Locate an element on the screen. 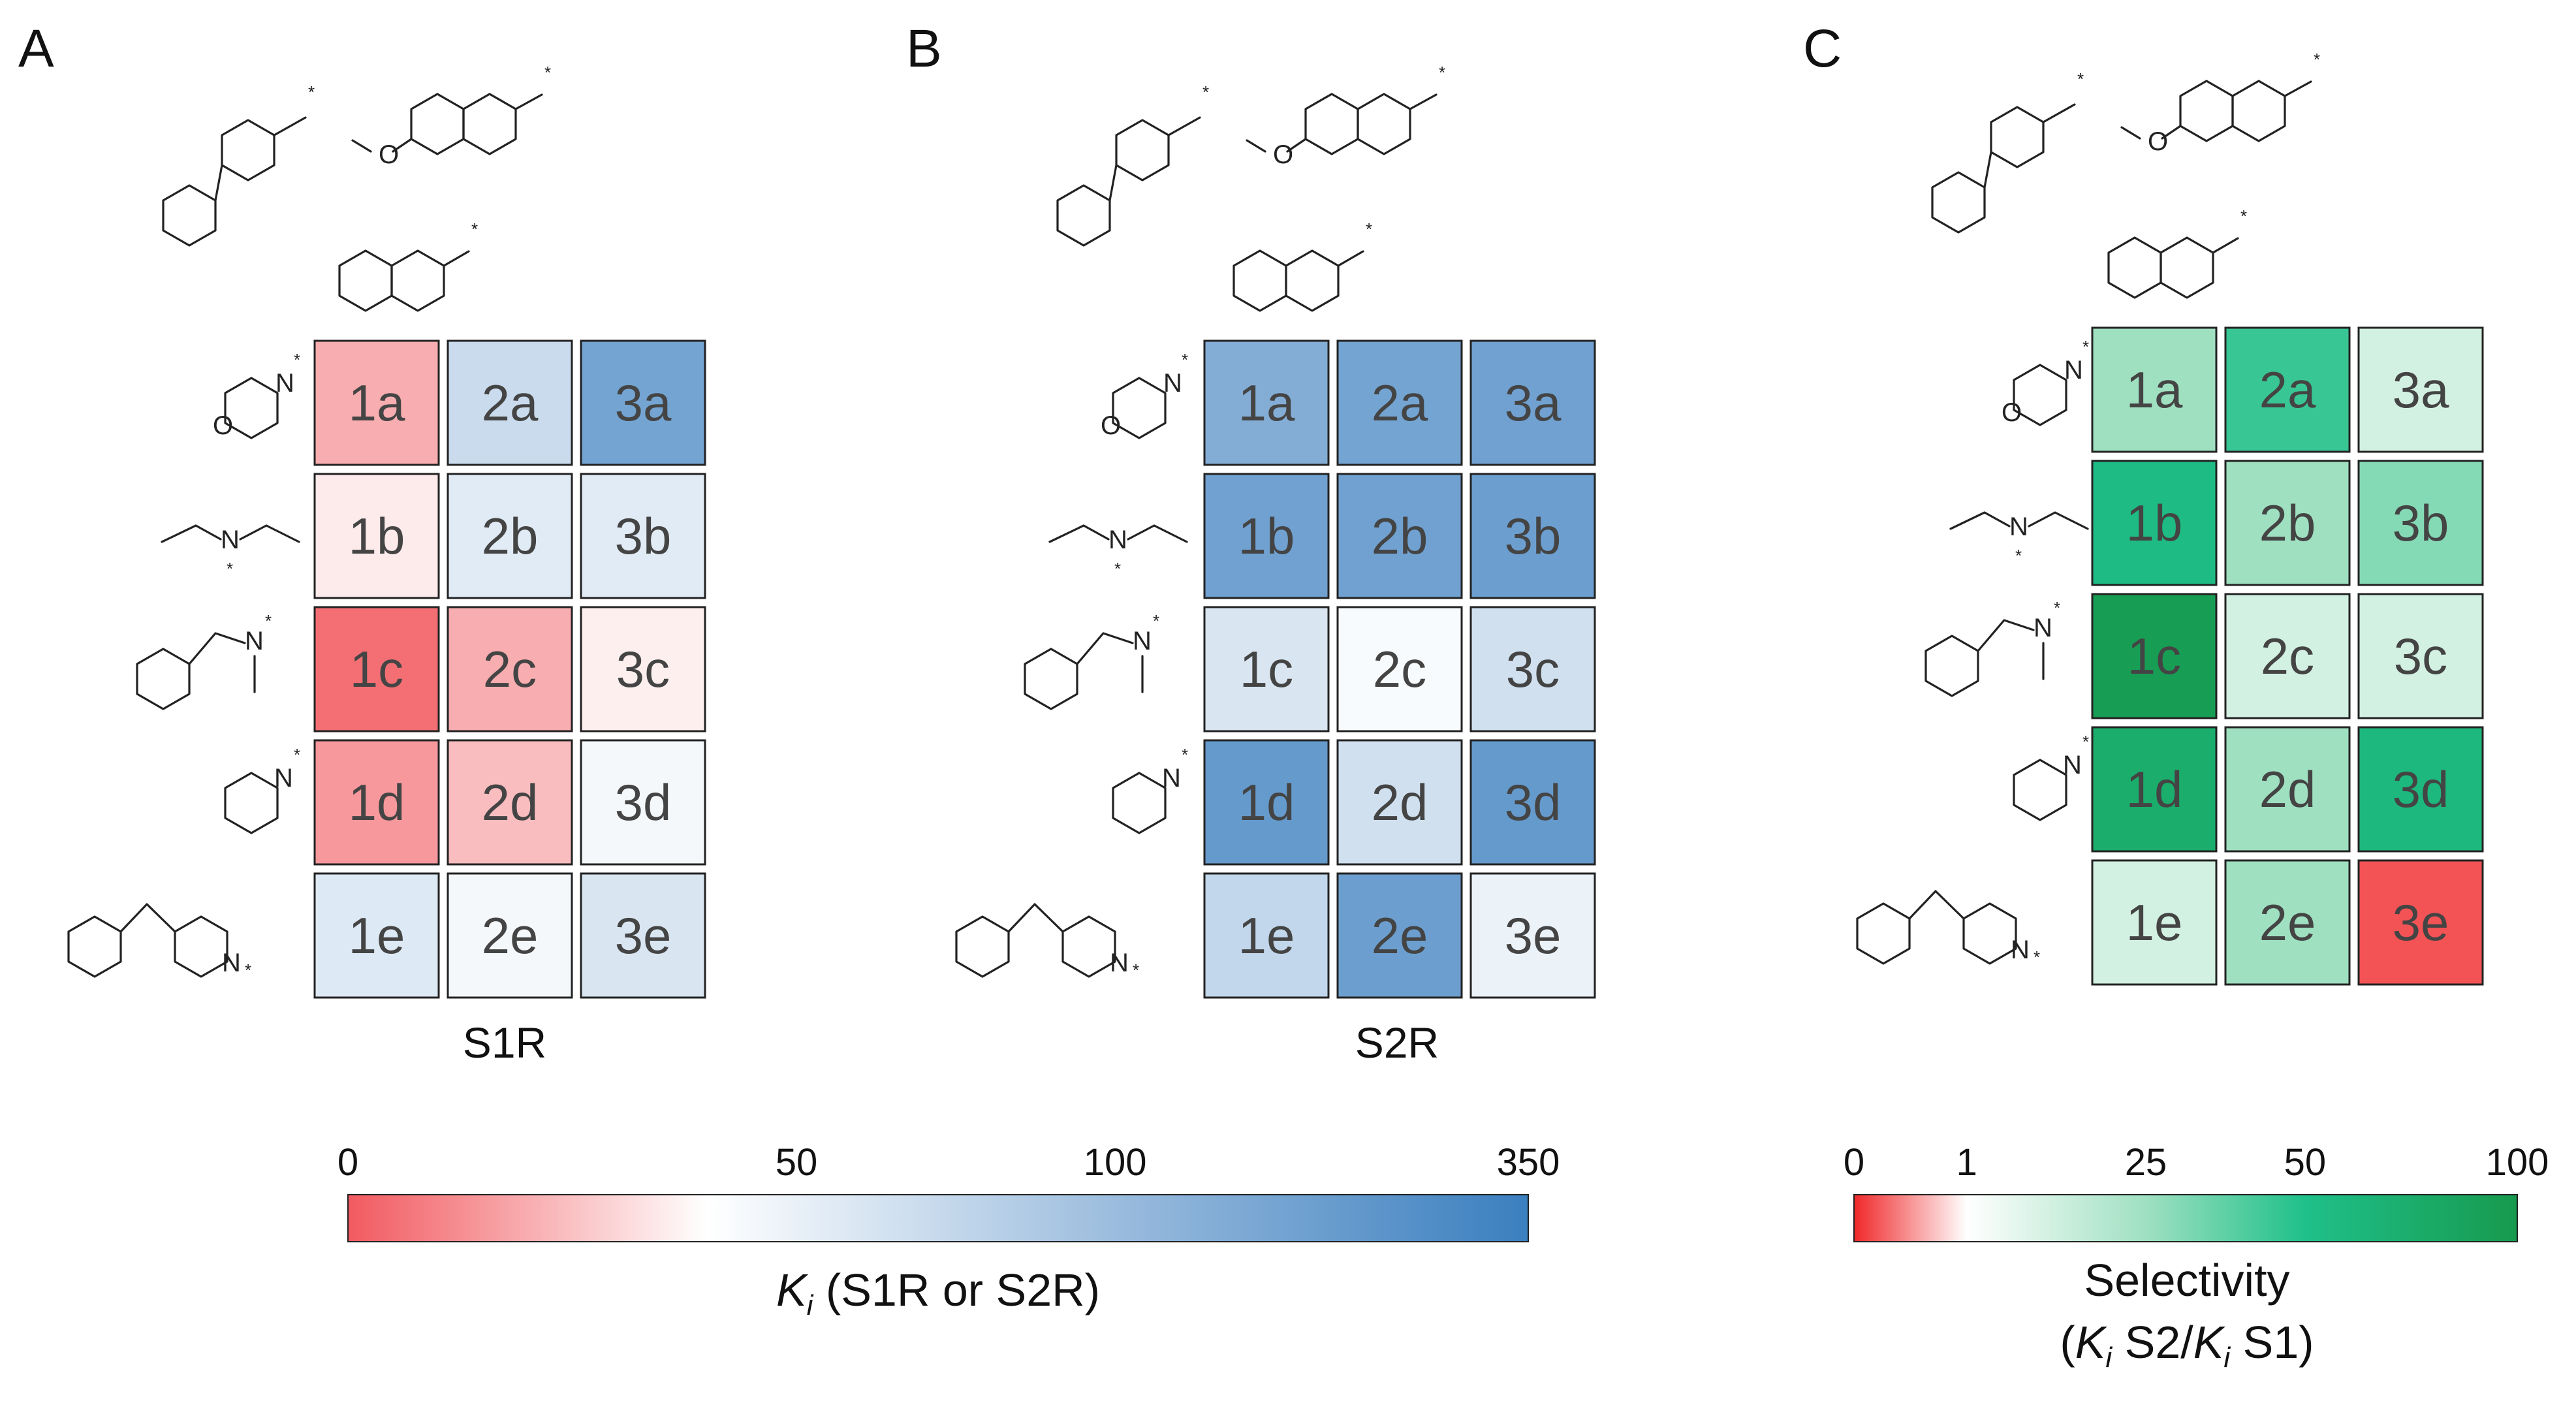  amine-set-c is located at coordinates (1973, 652).